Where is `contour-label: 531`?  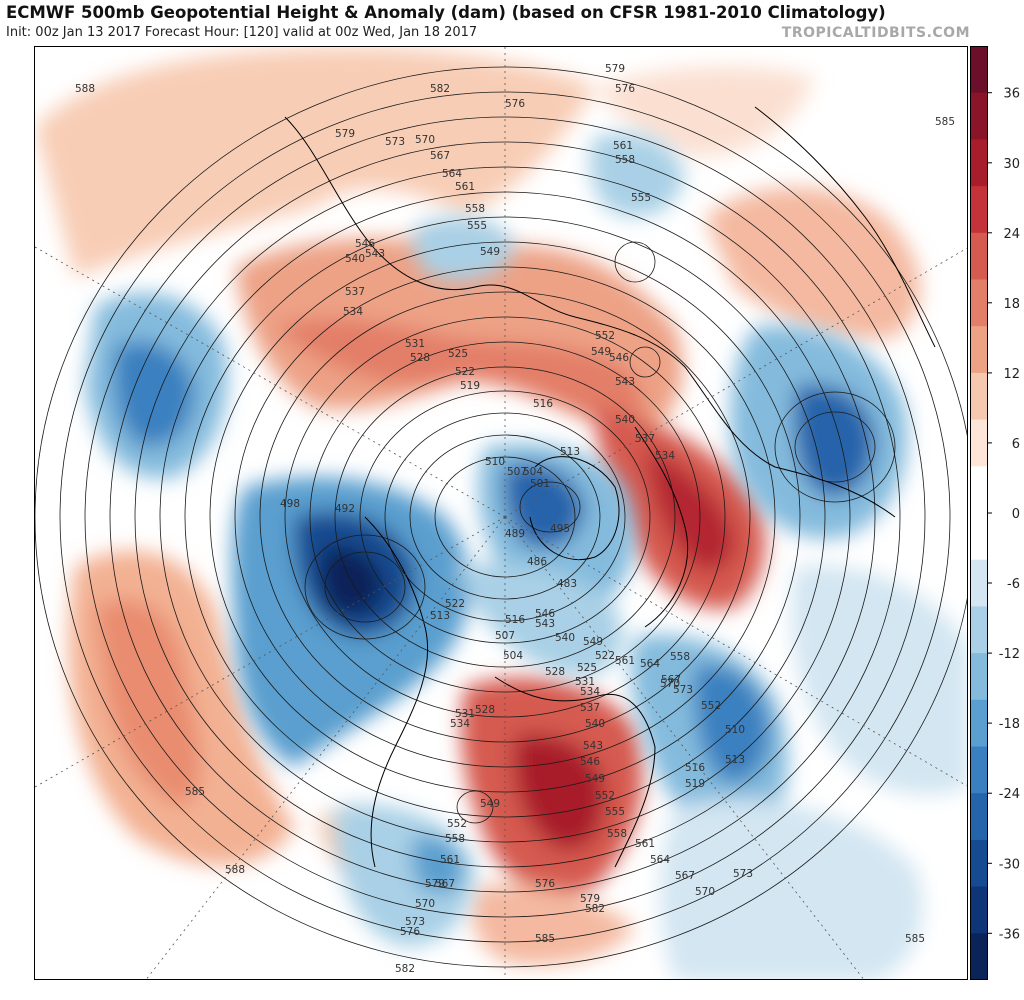 contour-label: 531 is located at coordinates (465, 714).